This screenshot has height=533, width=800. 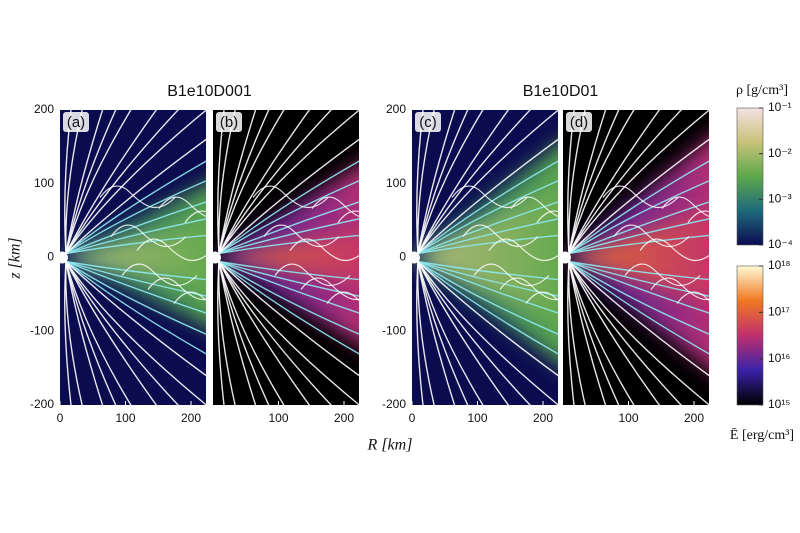 I want to click on x-axis-label: R [km], so click(x=390, y=445).